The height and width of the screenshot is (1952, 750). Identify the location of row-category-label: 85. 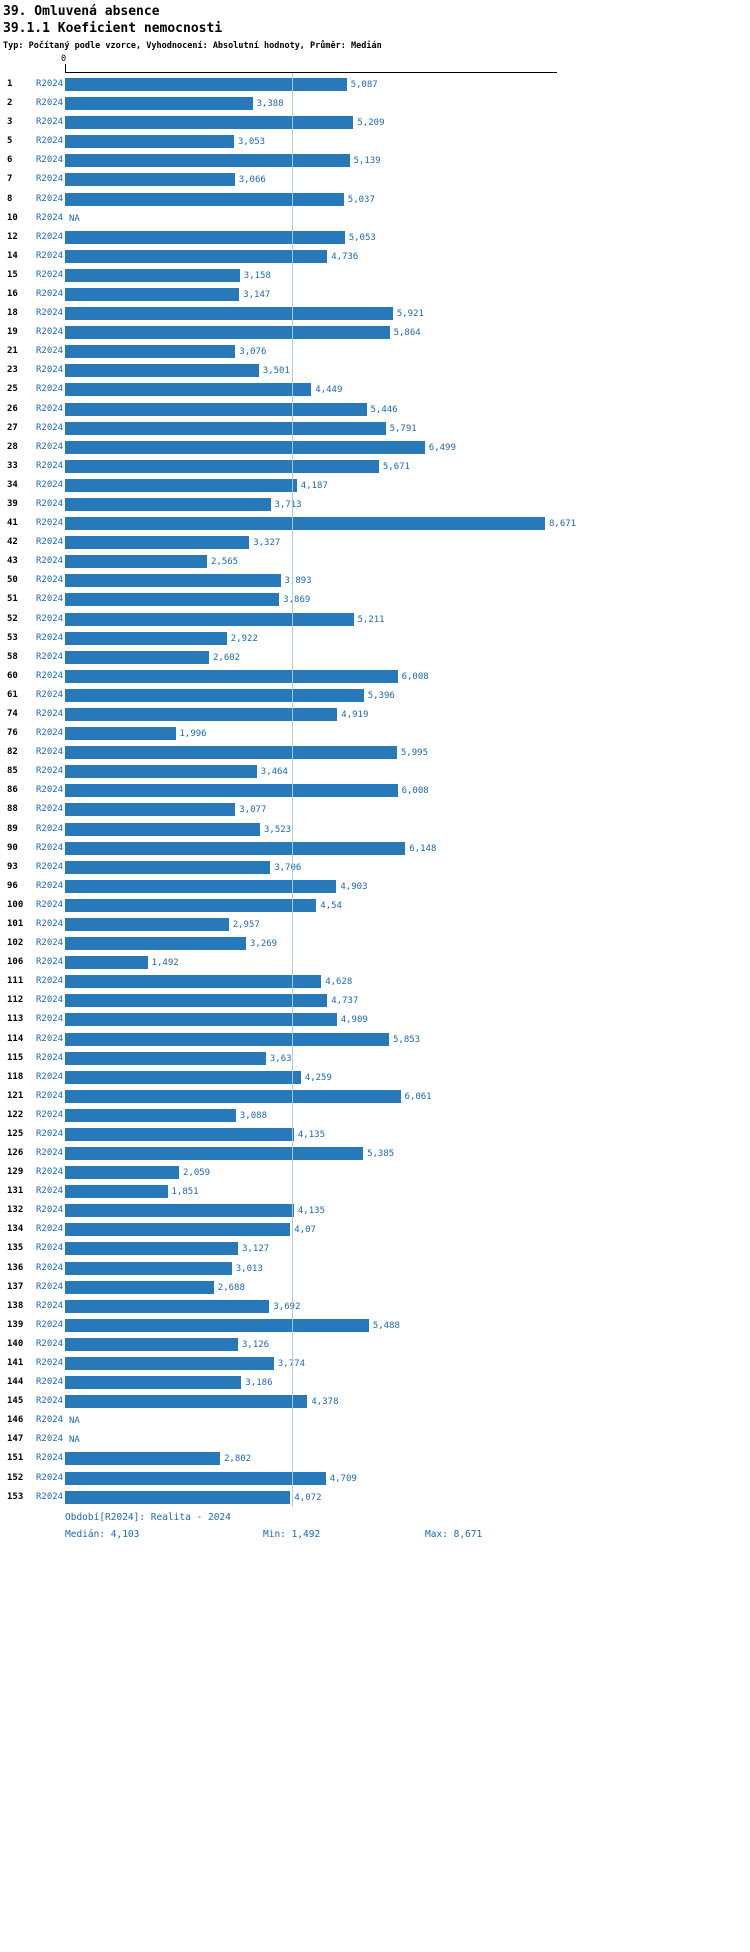
(12, 771).